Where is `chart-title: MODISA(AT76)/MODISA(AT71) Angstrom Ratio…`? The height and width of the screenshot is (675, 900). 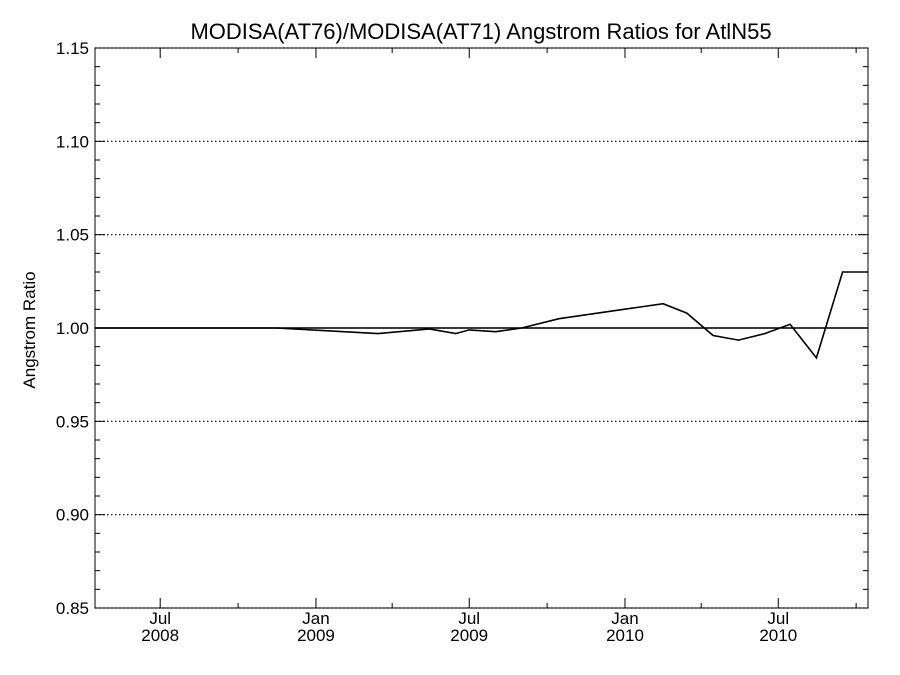 chart-title: MODISA(AT76)/MODISA(AT71) Angstrom Ratio… is located at coordinates (480, 31).